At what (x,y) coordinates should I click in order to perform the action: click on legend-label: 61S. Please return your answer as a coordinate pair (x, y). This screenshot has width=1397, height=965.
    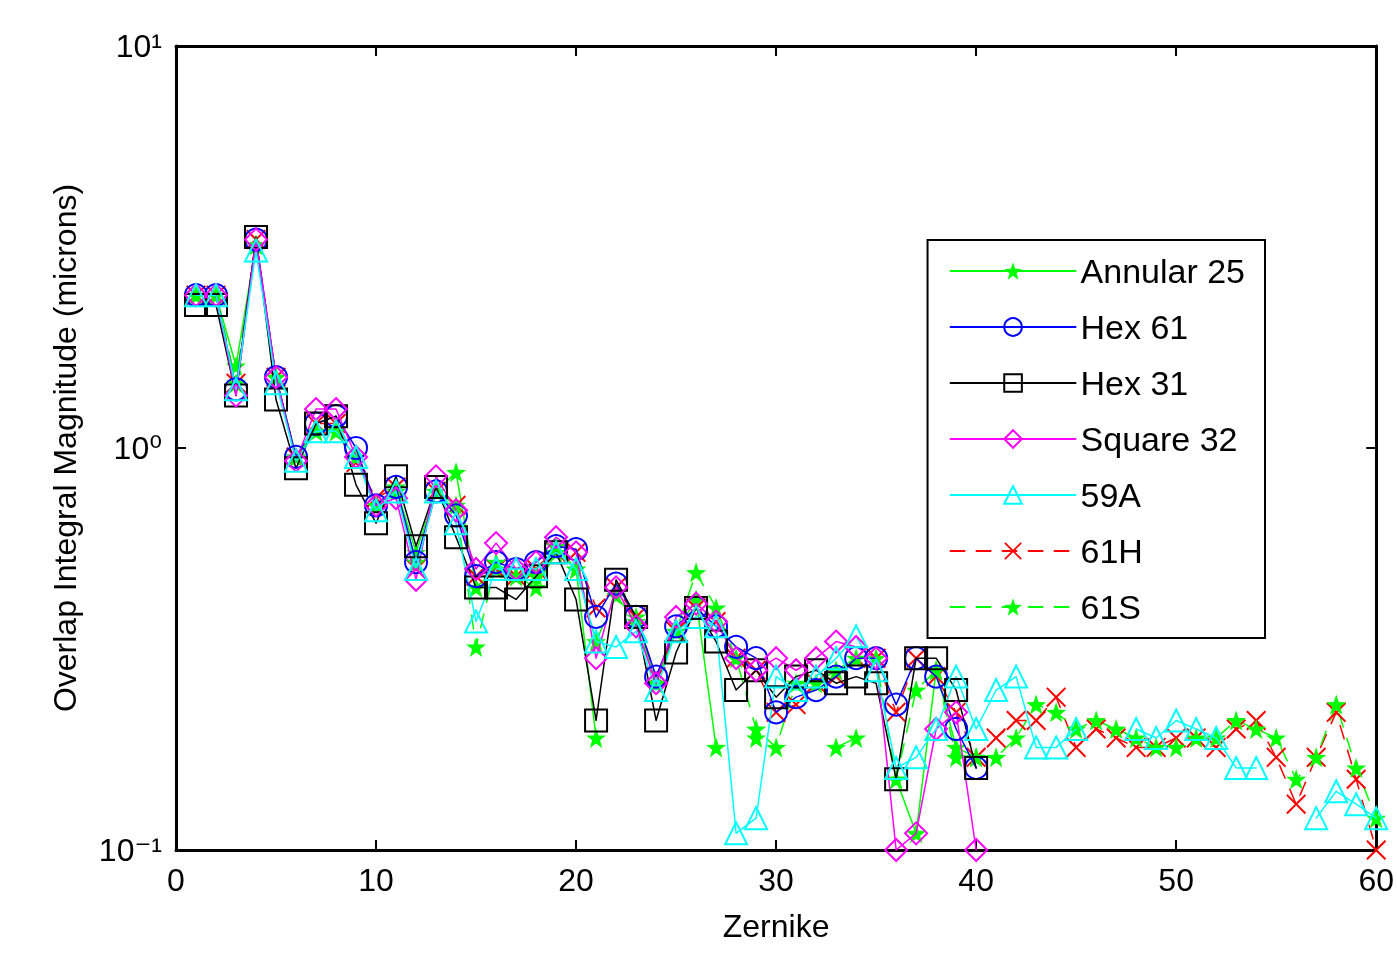
    Looking at the image, I should click on (1111, 607).